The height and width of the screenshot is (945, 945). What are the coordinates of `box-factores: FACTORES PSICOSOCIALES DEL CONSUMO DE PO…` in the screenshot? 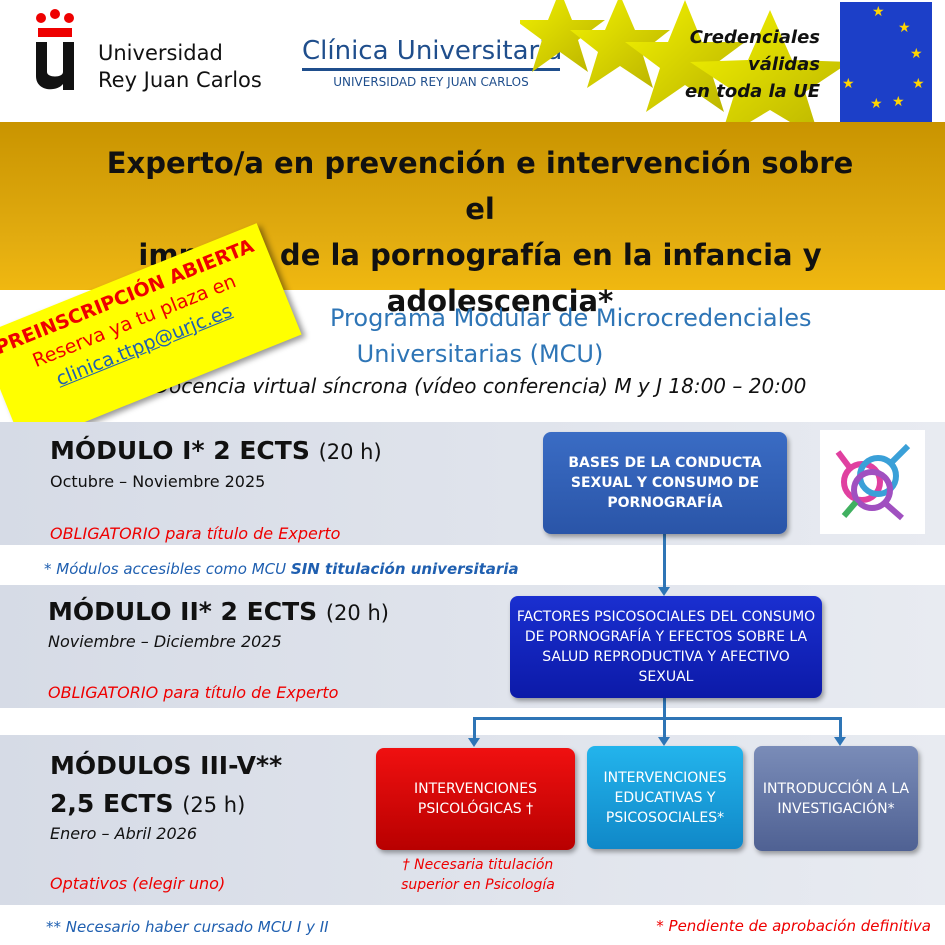 It's located at (666, 647).